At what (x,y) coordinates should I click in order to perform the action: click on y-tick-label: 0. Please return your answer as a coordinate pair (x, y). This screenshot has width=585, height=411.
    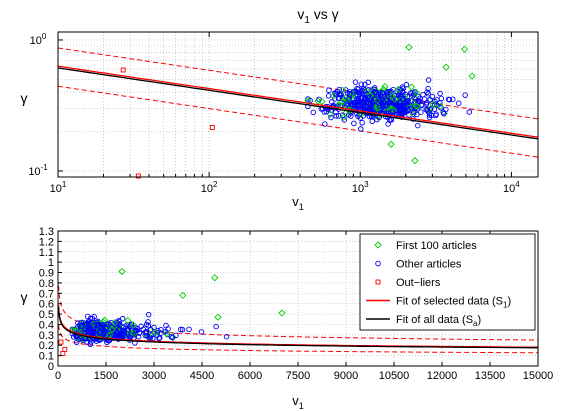
    Looking at the image, I should click on (51, 367).